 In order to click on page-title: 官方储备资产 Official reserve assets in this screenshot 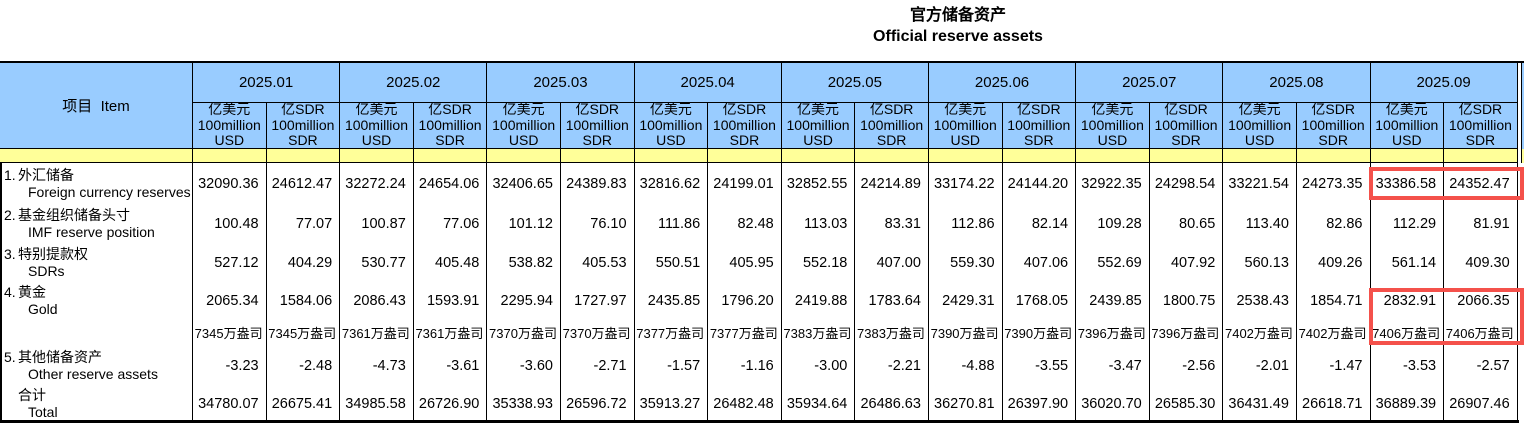, I will do `click(941, 26)`.